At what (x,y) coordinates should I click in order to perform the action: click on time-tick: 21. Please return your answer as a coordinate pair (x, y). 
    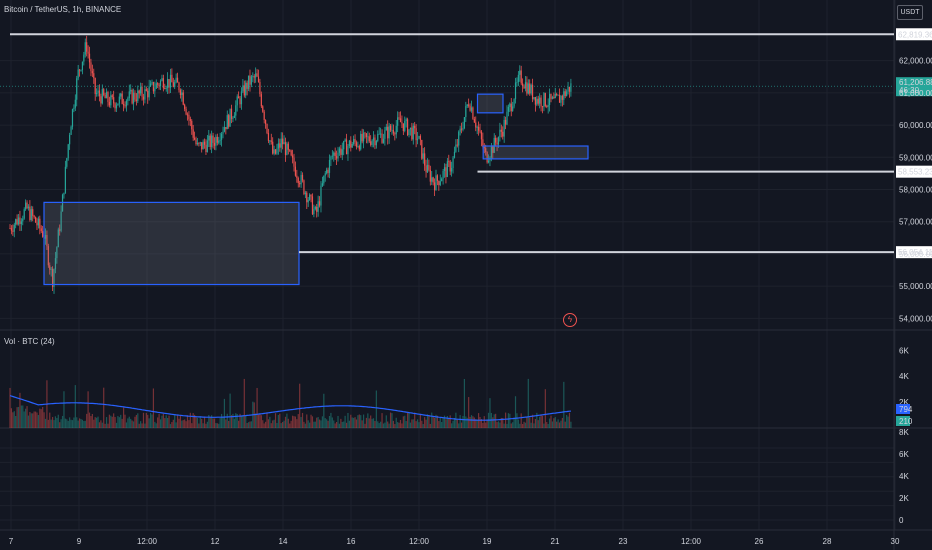
    Looking at the image, I should click on (555, 541).